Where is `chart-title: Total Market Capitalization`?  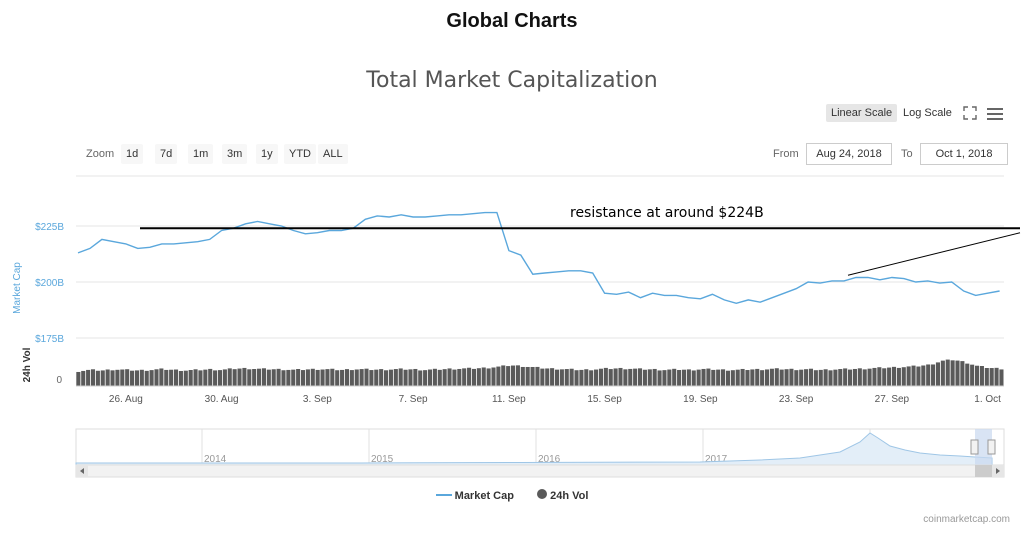 chart-title: Total Market Capitalization is located at coordinates (512, 80).